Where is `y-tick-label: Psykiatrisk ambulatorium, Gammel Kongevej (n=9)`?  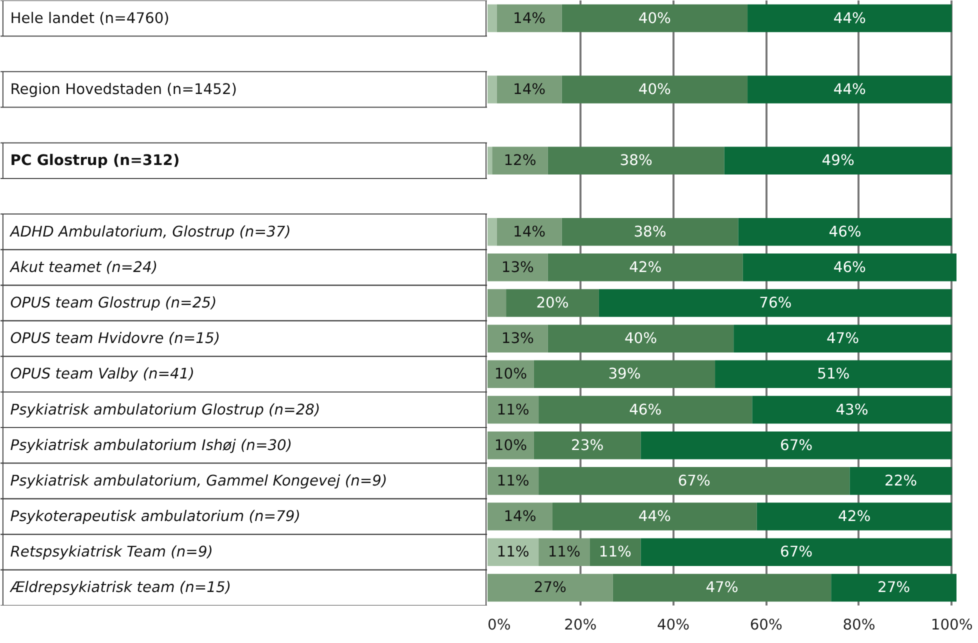 y-tick-label: Psykiatrisk ambulatorium, Gammel Kongevej (n=9) is located at coordinates (199, 481).